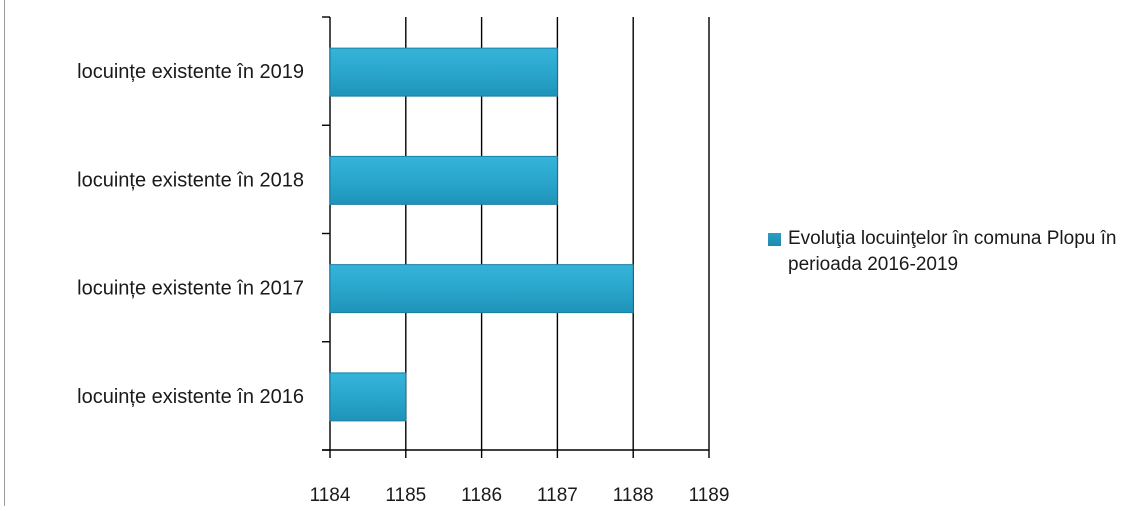 The height and width of the screenshot is (511, 1124). I want to click on category-label-3: locuințe existente în 2016, so click(190, 397).